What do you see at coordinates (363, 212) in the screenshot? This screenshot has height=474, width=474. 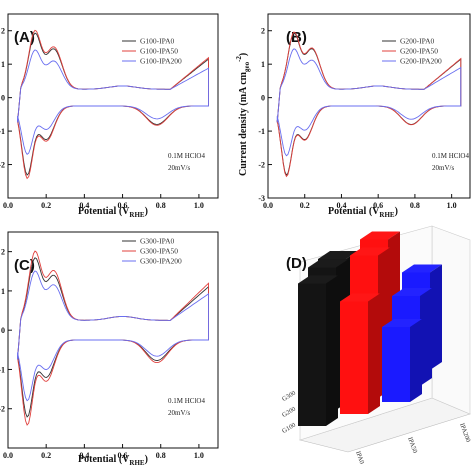 I see `x-axis-title-b: Potential (VRHE)` at bounding box center [363, 212].